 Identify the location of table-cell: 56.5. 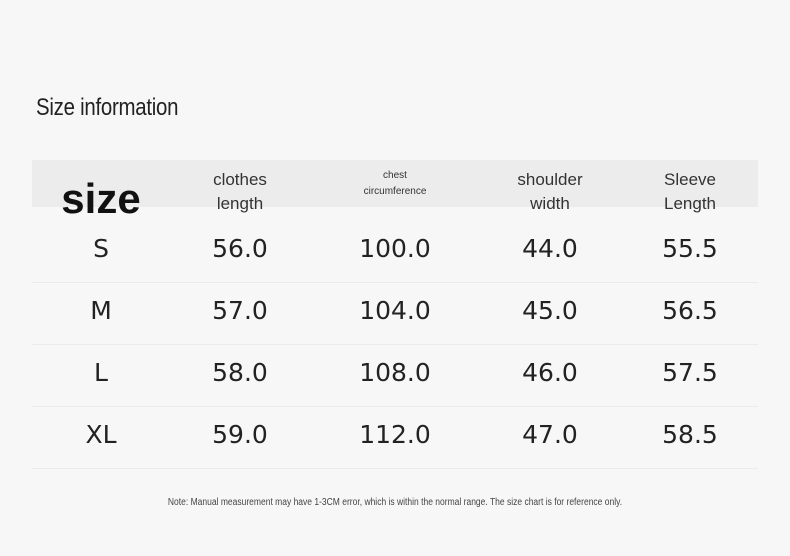
(690, 310).